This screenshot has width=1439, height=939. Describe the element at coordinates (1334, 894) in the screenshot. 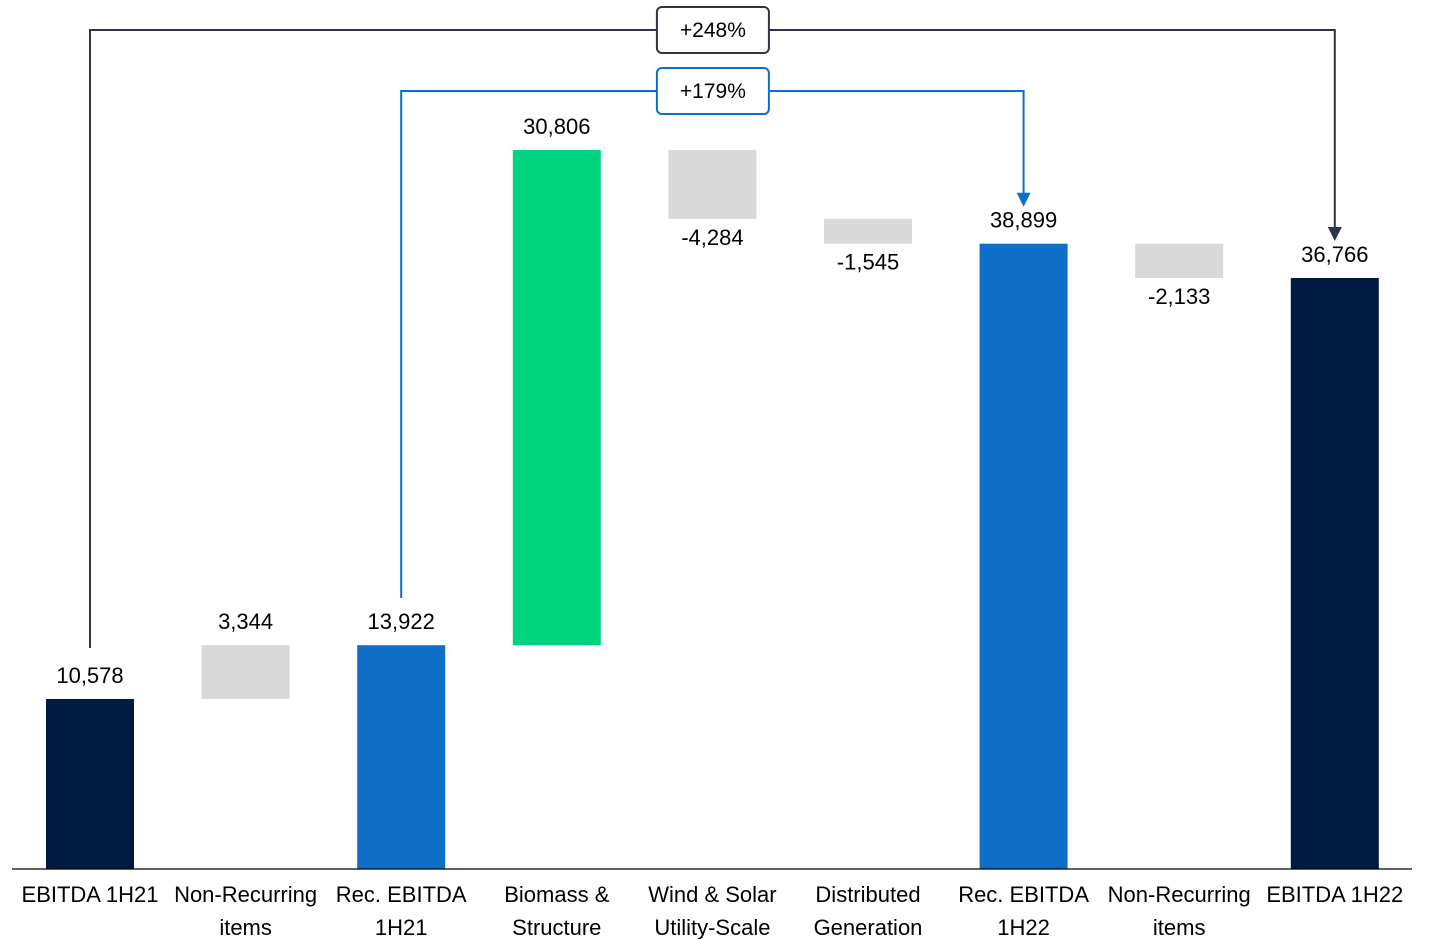

I see `category-label: EBITDA 1H22` at that location.